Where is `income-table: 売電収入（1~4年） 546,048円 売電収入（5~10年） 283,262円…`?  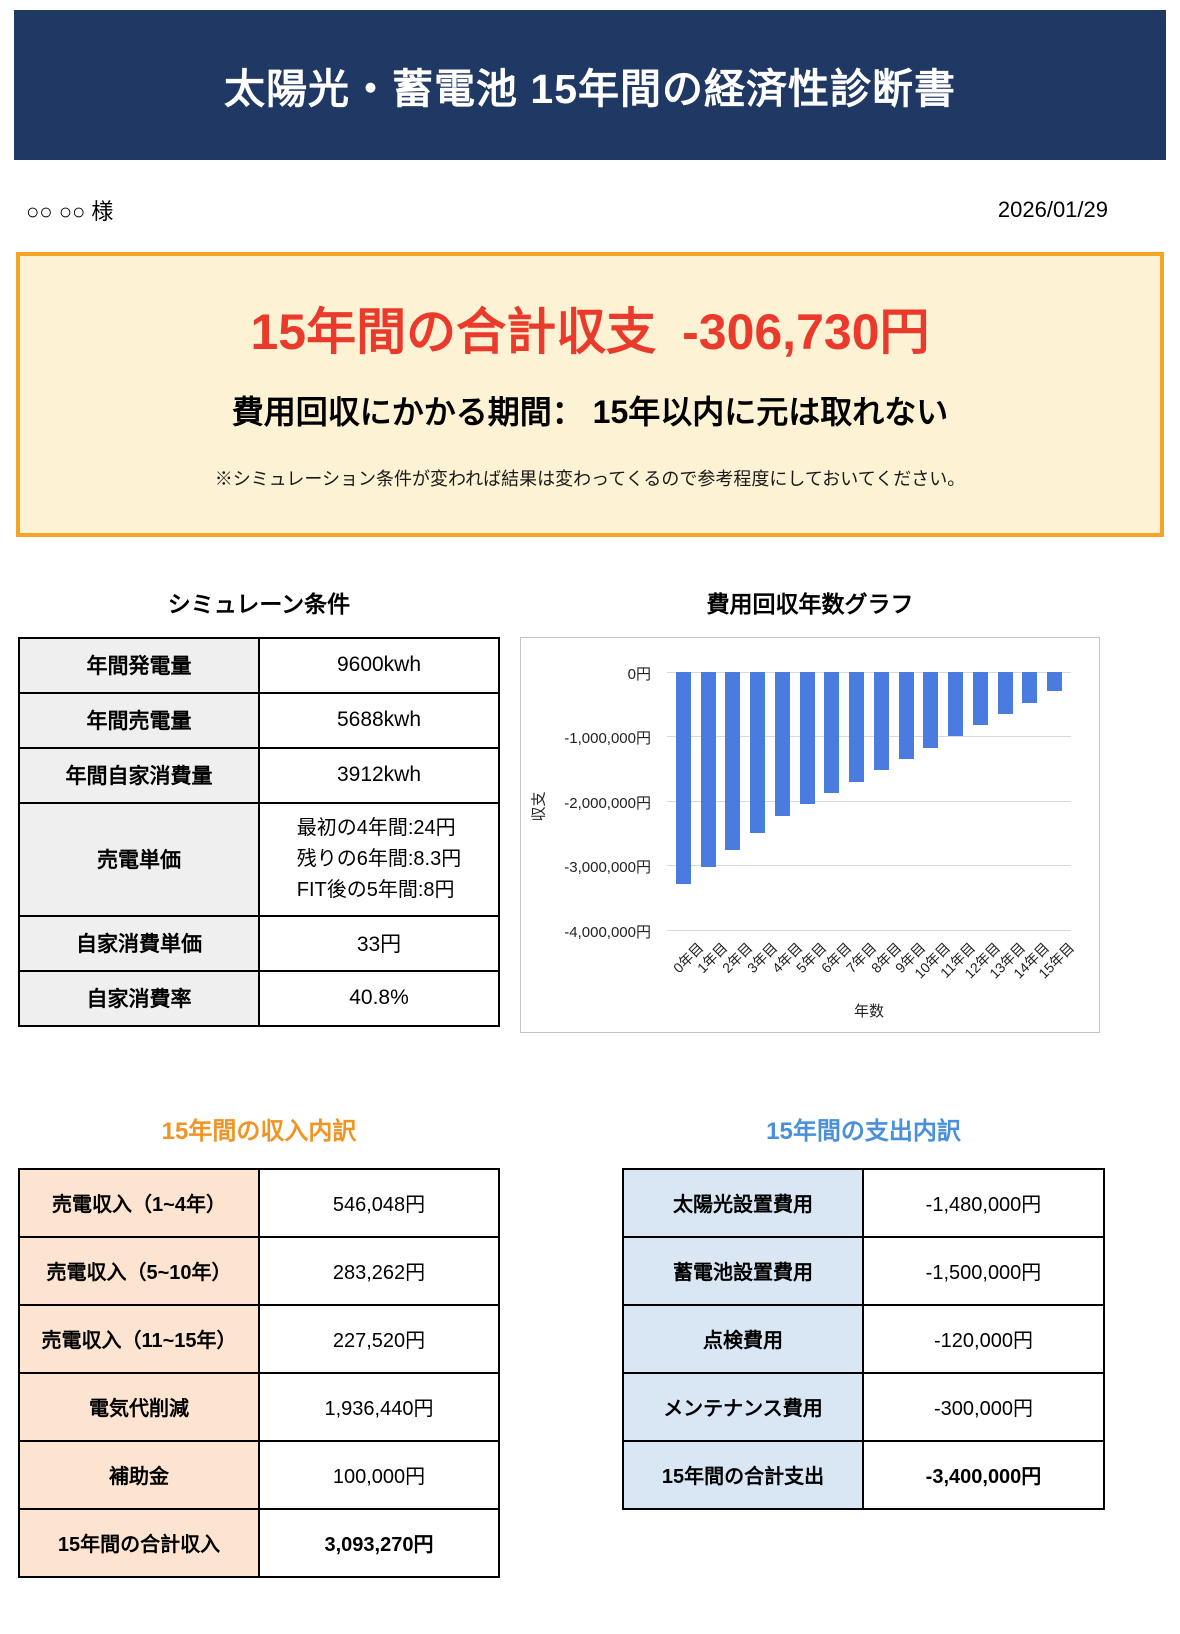 income-table: 売電収入（1~4年） 546,048円 売電収入（5~10年） 283,262円… is located at coordinates (259, 1372).